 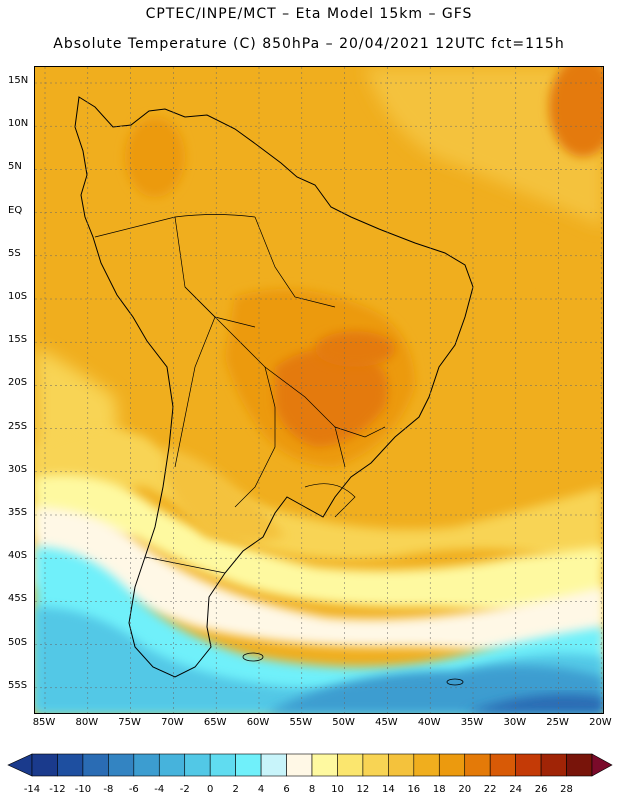 What do you see at coordinates (600, 722) in the screenshot?
I see `lon-label-20w: 20W` at bounding box center [600, 722].